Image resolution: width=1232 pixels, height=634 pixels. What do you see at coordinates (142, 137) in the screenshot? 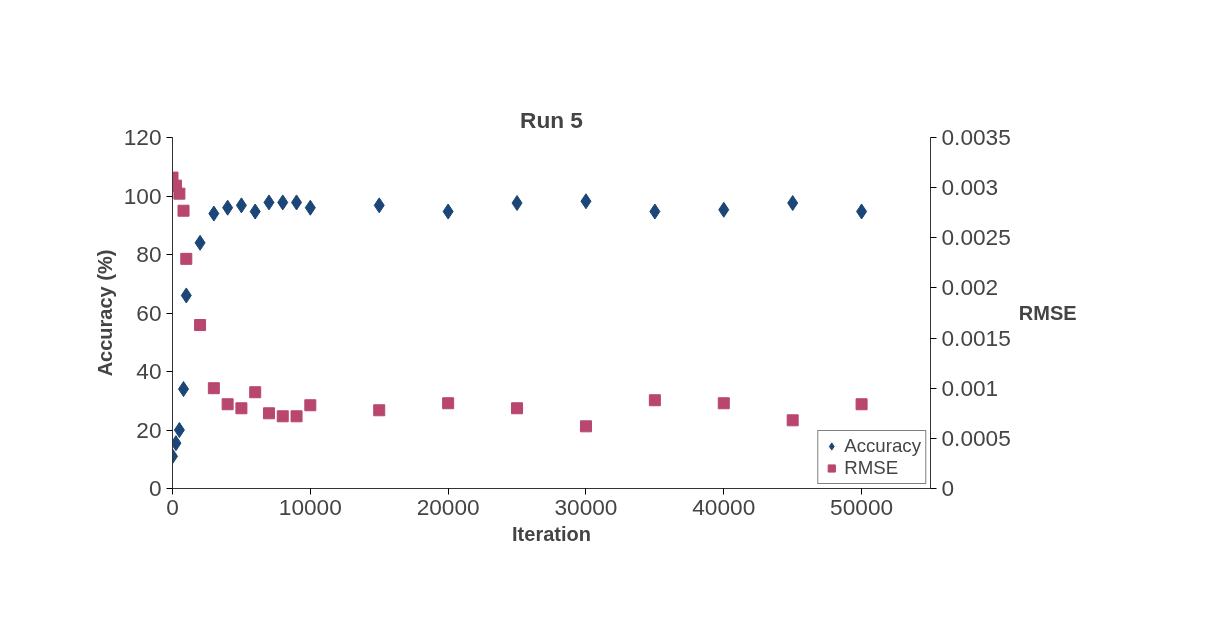
I see `y-tick-label: 120` at bounding box center [142, 137].